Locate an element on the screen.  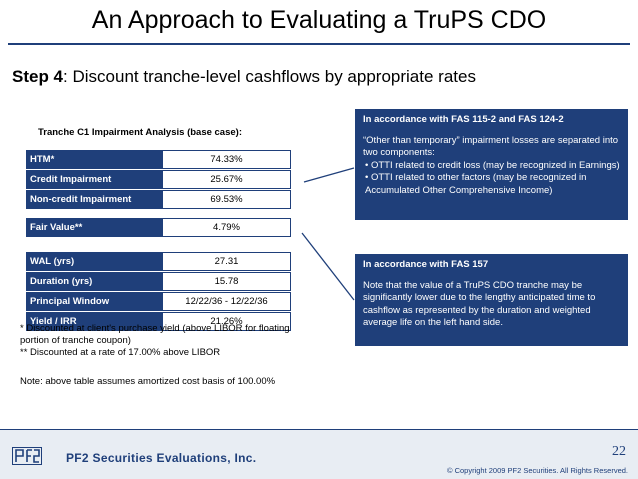
table-row: Credit Impairment 25.67% is located at coordinates (158, 179).